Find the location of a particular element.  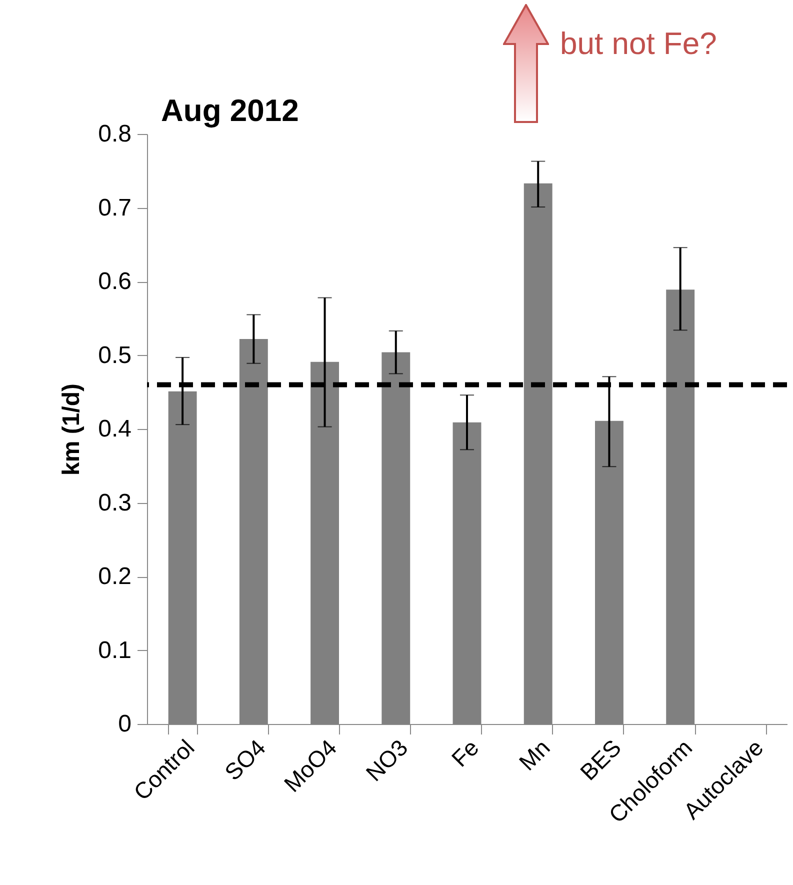

x-tick-label: Fe is located at coordinates (465, 753).